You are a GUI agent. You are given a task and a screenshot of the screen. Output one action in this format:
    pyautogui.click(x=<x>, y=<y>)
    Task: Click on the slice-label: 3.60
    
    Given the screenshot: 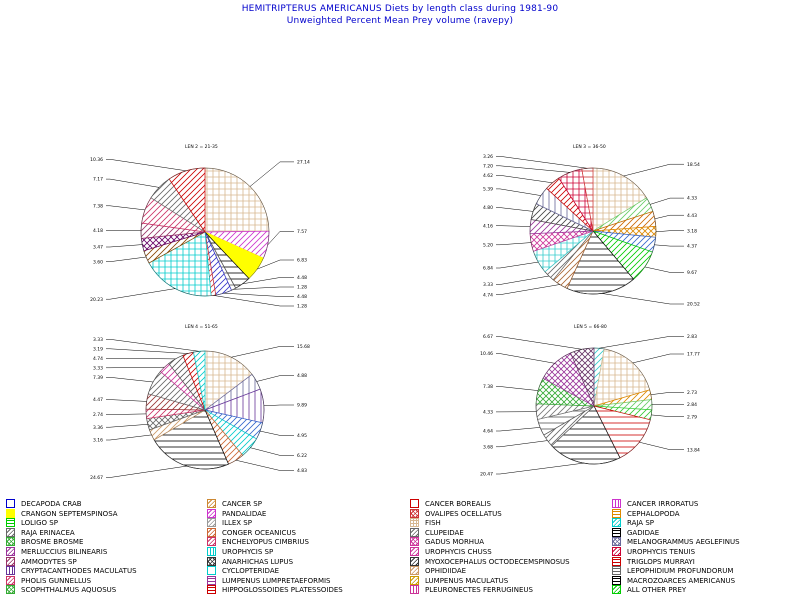 What is the action you would take?
    pyautogui.click(x=98, y=262)
    